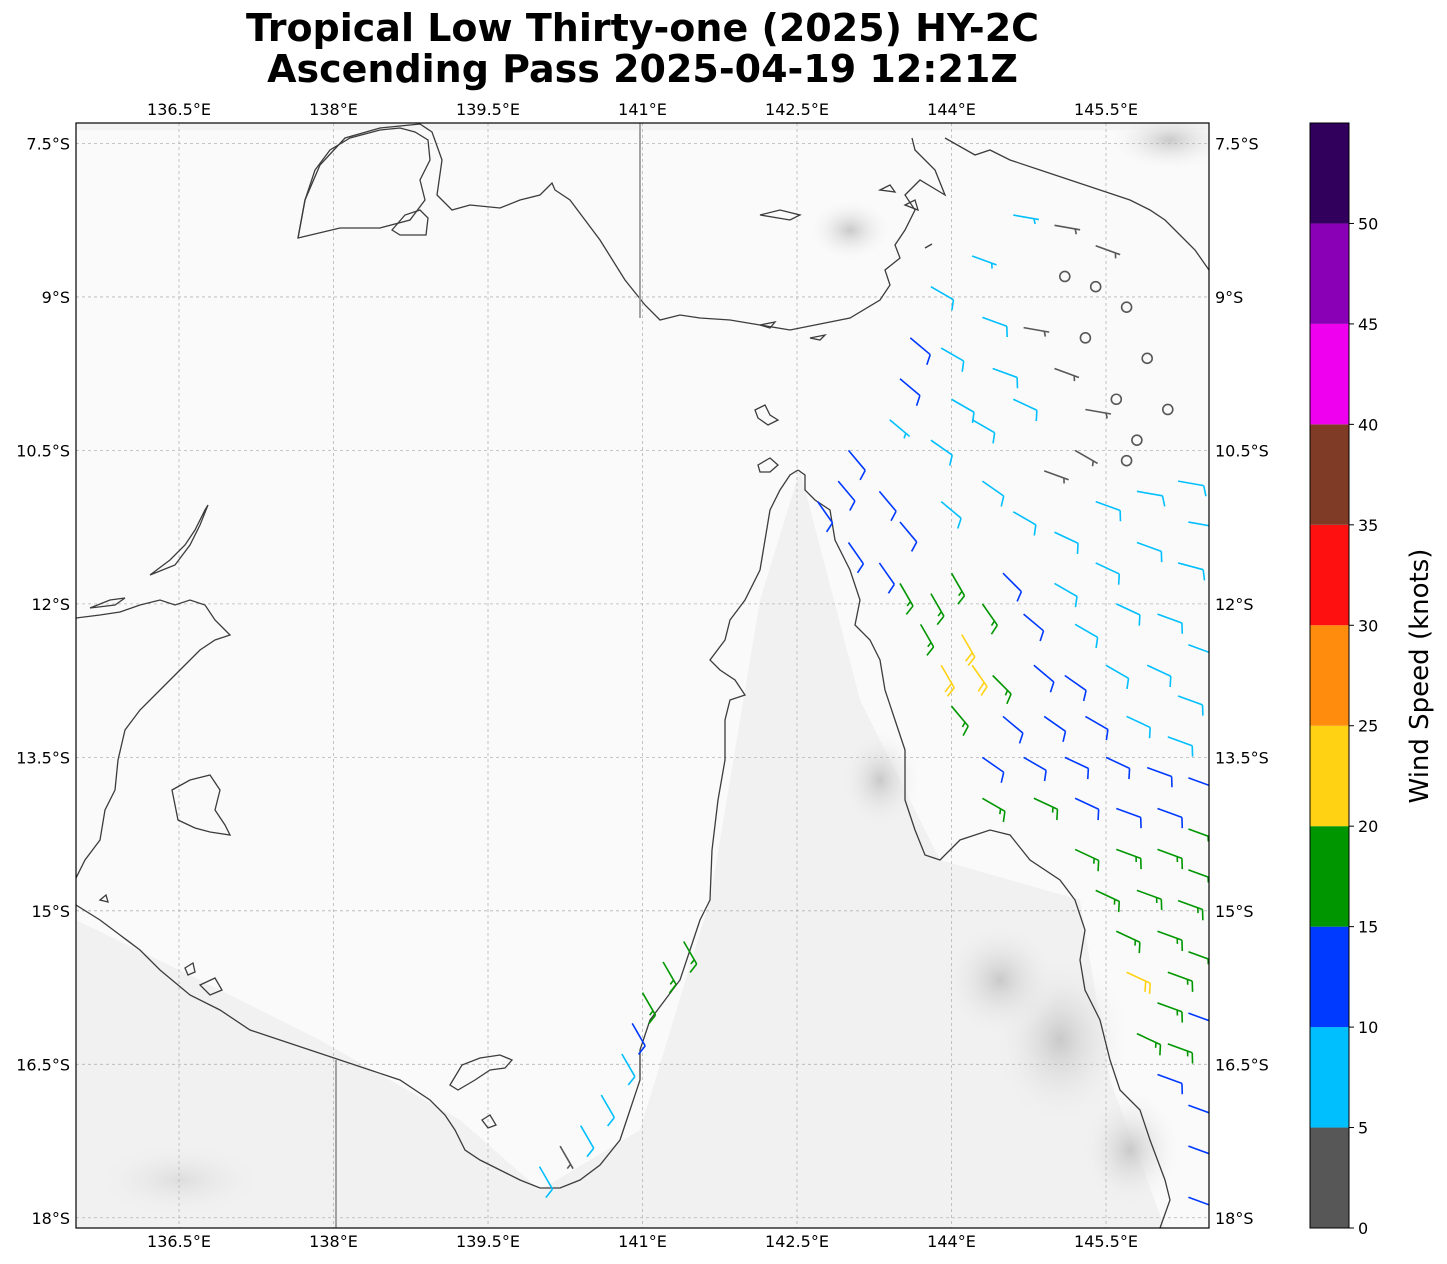  What do you see at coordinates (50, 911) in the screenshot?
I see `lat-tick-label-left: 15°S` at bounding box center [50, 911].